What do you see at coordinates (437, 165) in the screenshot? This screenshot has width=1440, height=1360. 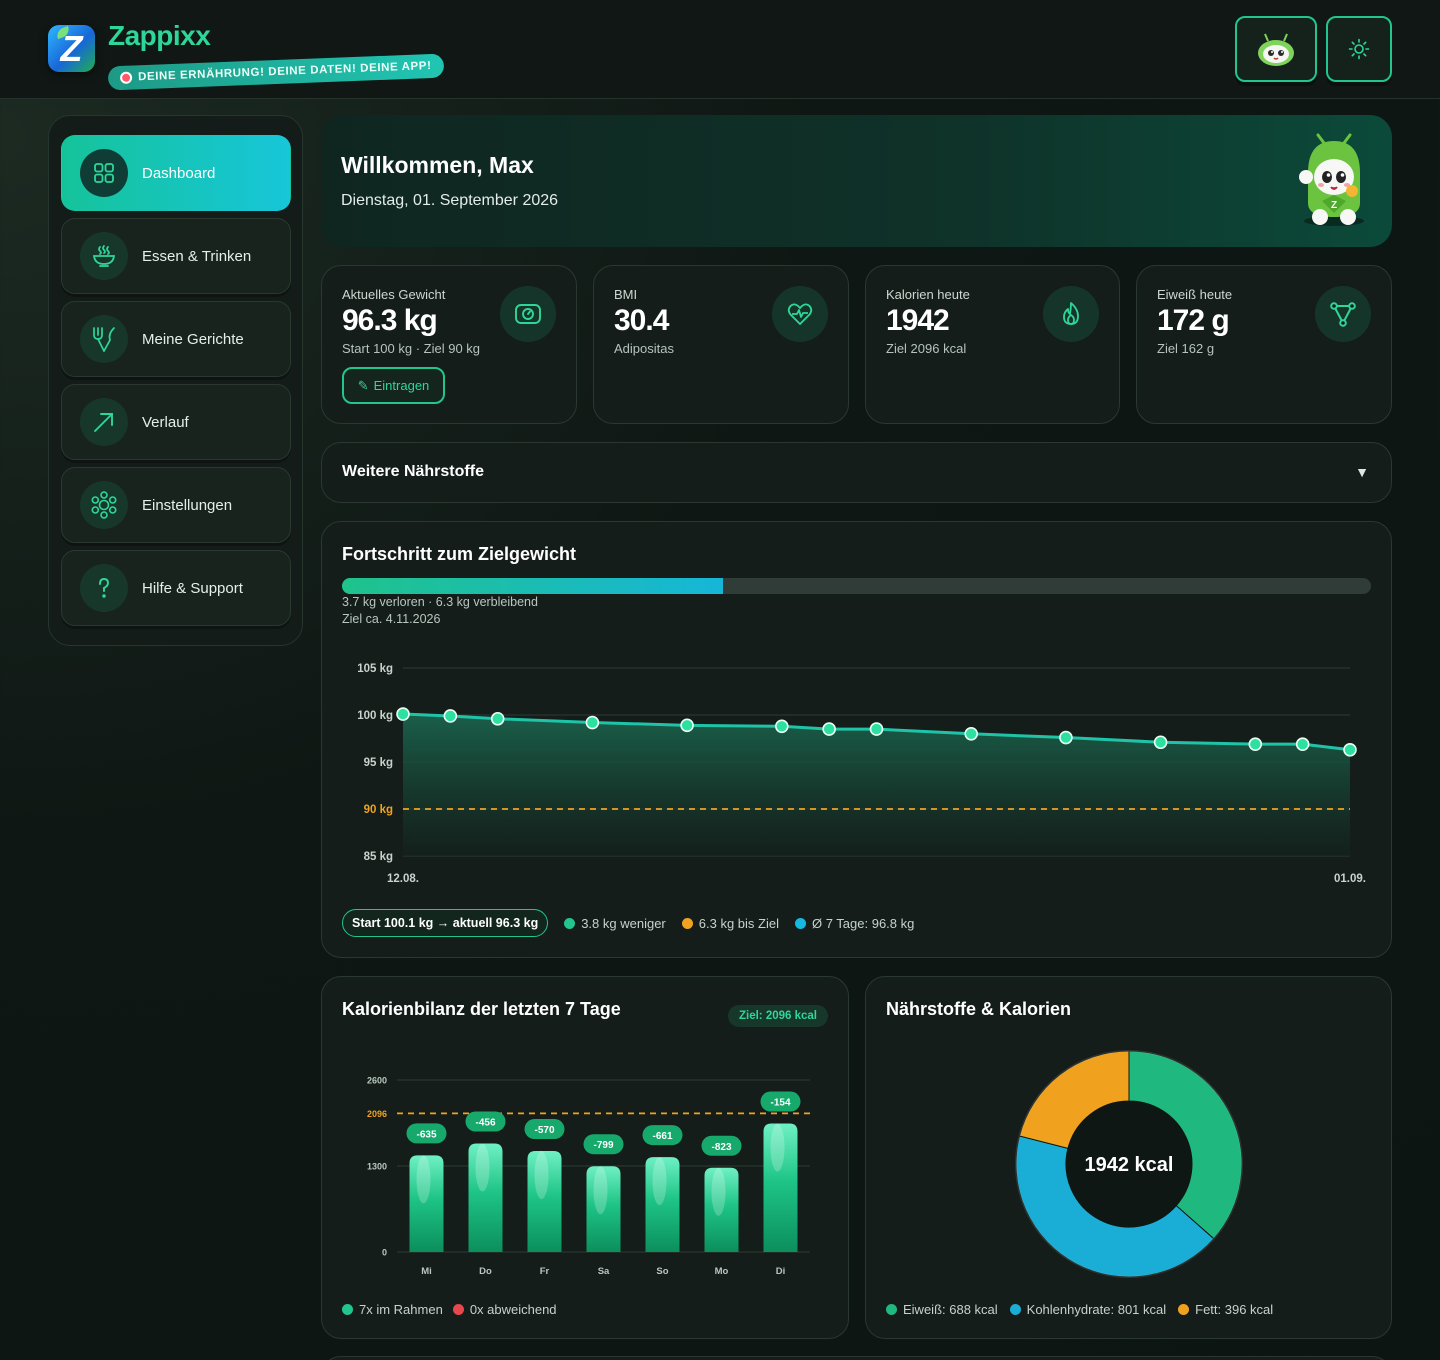 I see `welcome-title: Willkommen, Max` at bounding box center [437, 165].